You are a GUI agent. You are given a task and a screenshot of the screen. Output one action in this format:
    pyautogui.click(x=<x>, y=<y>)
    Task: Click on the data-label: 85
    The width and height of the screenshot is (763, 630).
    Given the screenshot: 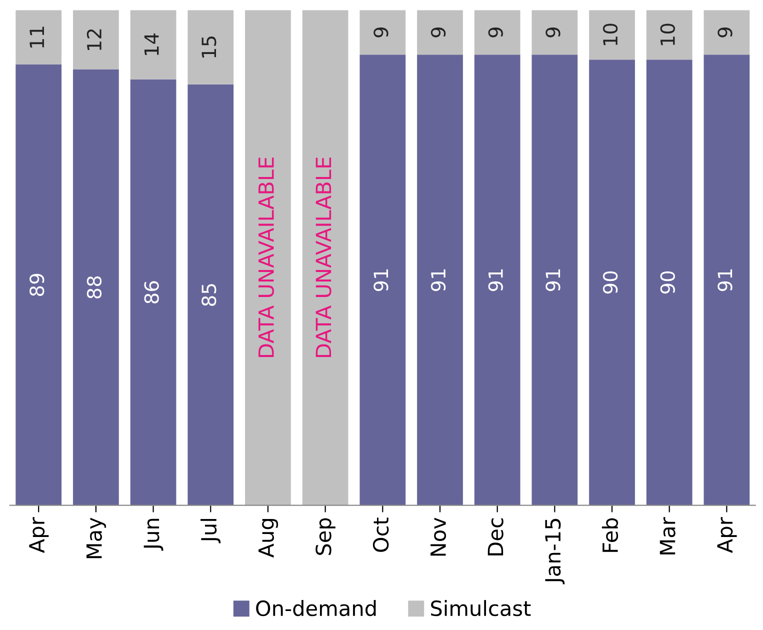 What is the action you would take?
    pyautogui.click(x=209, y=295)
    